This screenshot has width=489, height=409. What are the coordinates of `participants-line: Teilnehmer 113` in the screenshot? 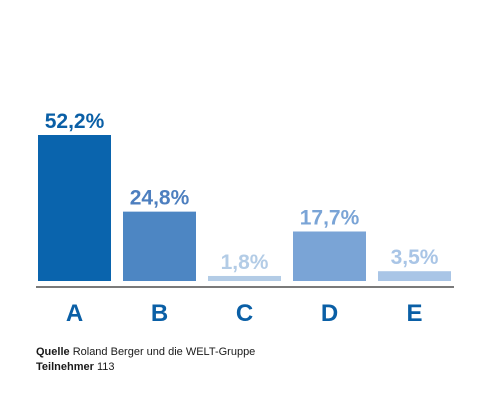 It's located at (145, 367).